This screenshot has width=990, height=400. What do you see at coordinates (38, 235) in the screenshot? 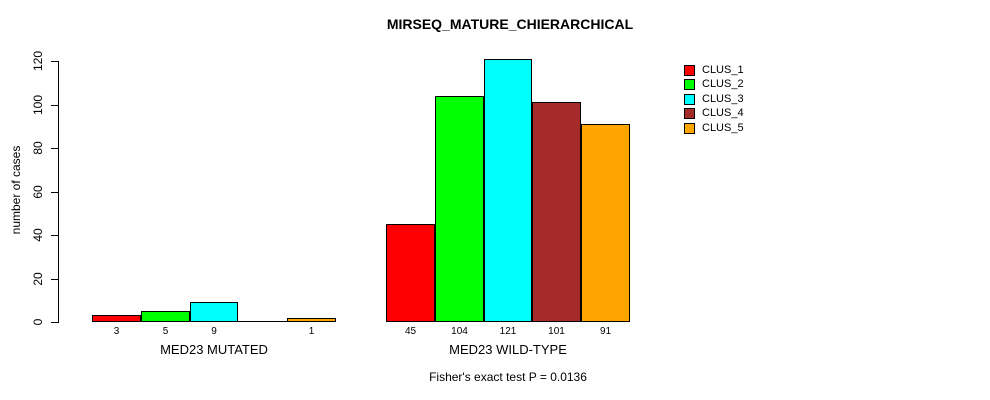
I see `y-axis-tick-label: 40` at bounding box center [38, 235].